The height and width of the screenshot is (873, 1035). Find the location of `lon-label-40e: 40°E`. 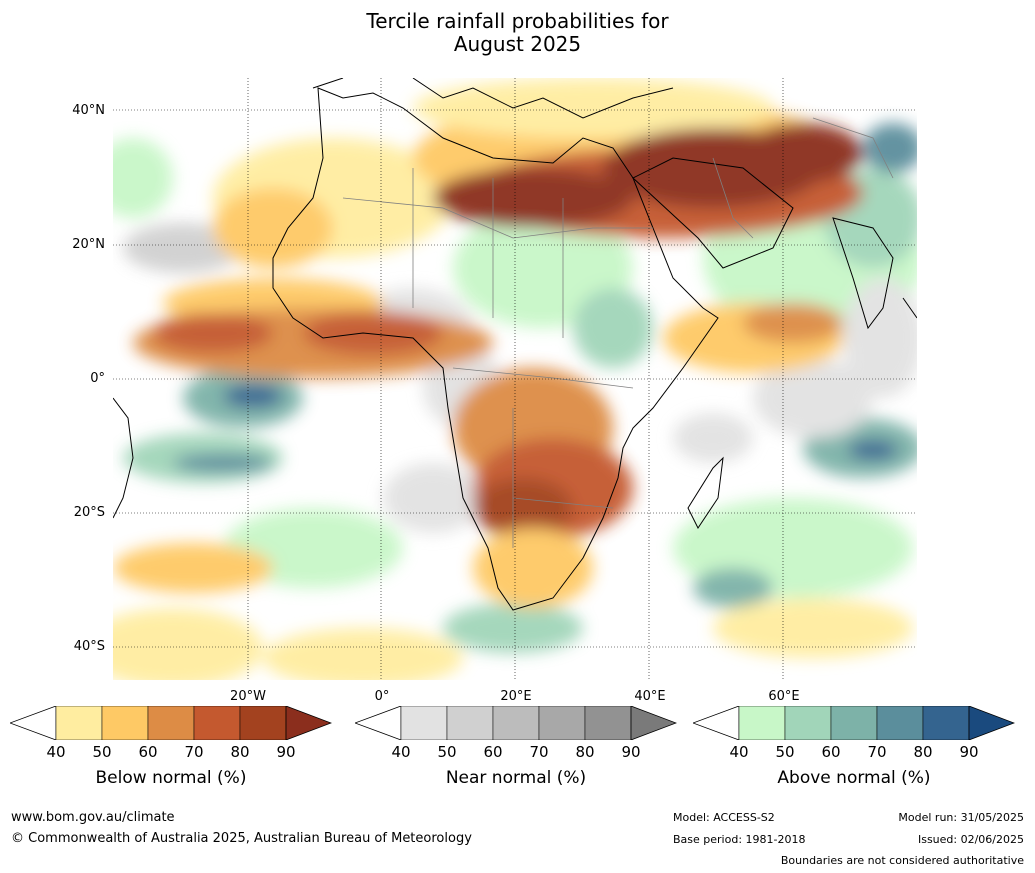

lon-label-40e: 40°E is located at coordinates (650, 696).